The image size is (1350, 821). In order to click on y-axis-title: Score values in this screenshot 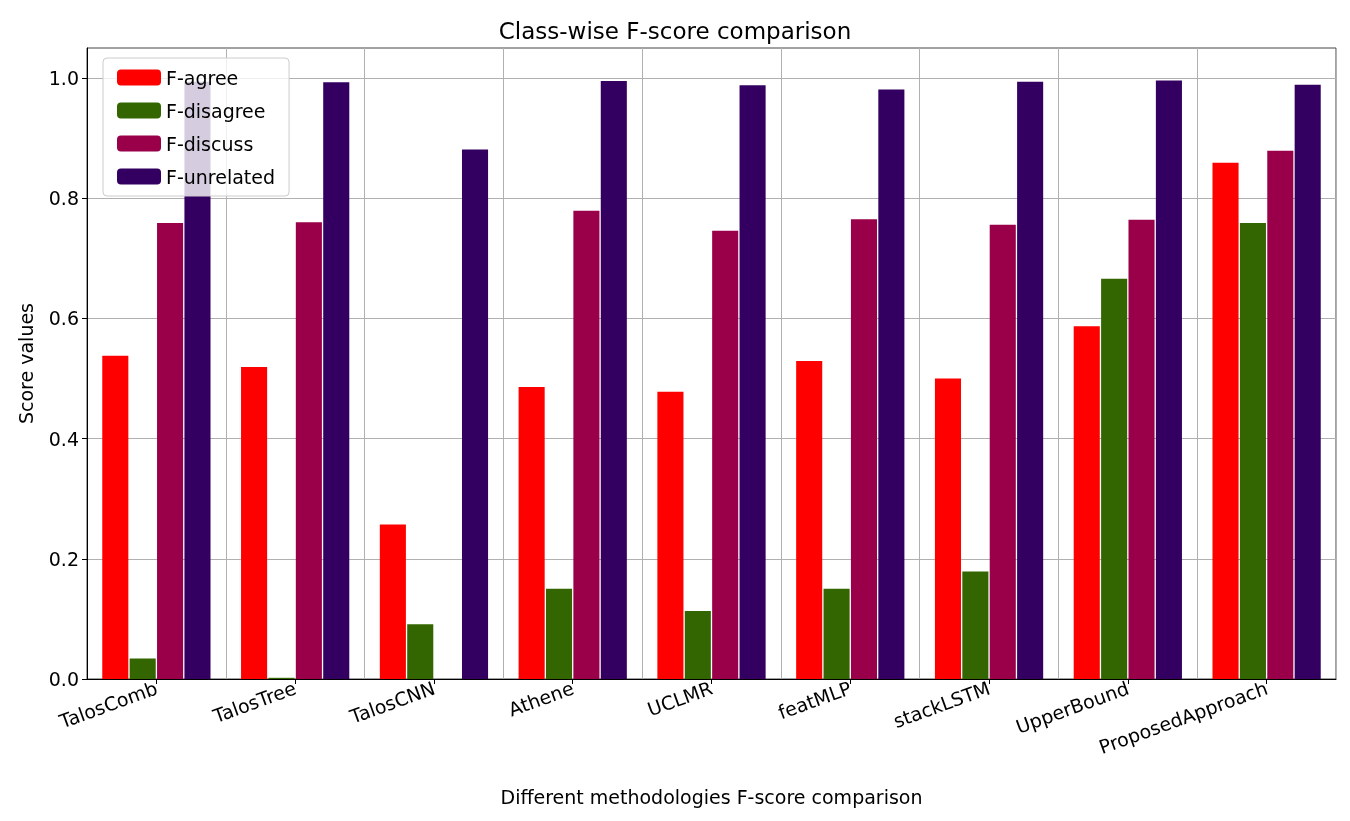, I will do `click(25, 363)`.